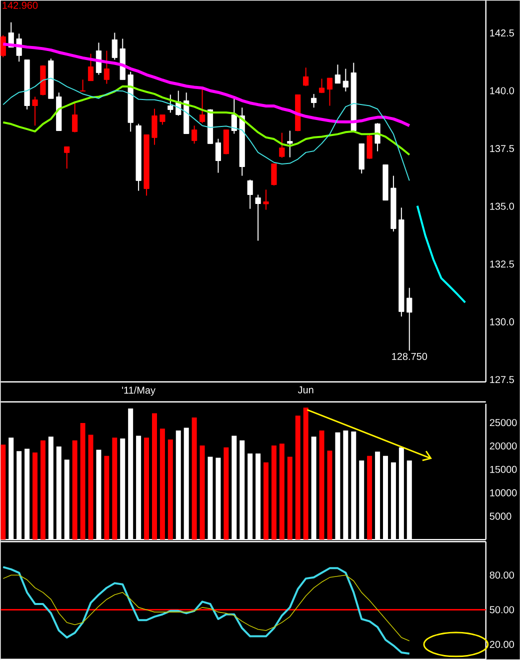 This screenshot has width=520, height=660. Describe the element at coordinates (500, 516) in the screenshot. I see `y-tick-label: 5000` at that location.